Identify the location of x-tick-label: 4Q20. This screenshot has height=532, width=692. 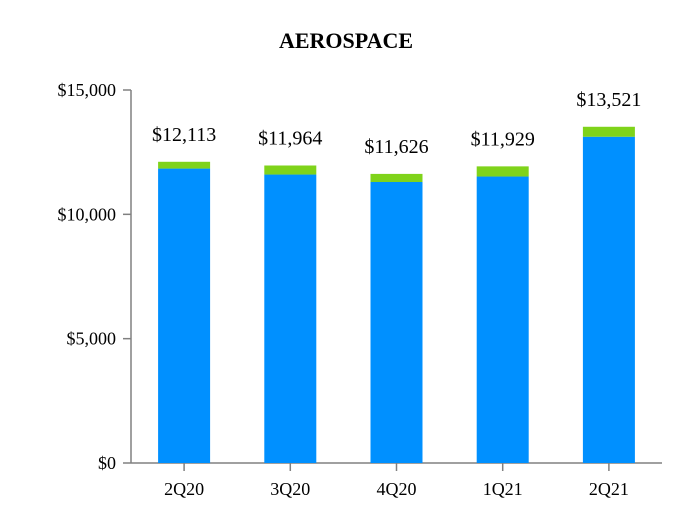
(397, 489).